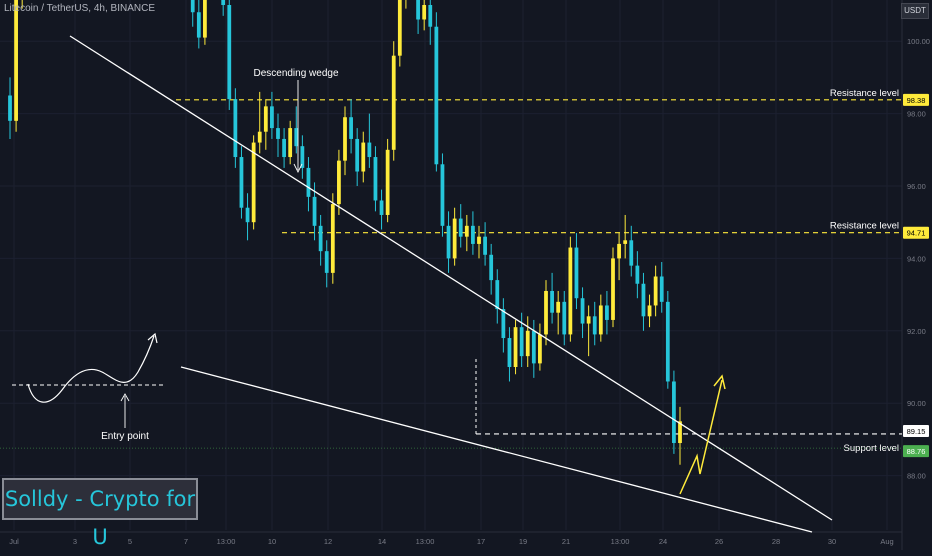 The image size is (932, 556). What do you see at coordinates (425, 541) in the screenshot?
I see `x-tick-label: 13:00` at bounding box center [425, 541].